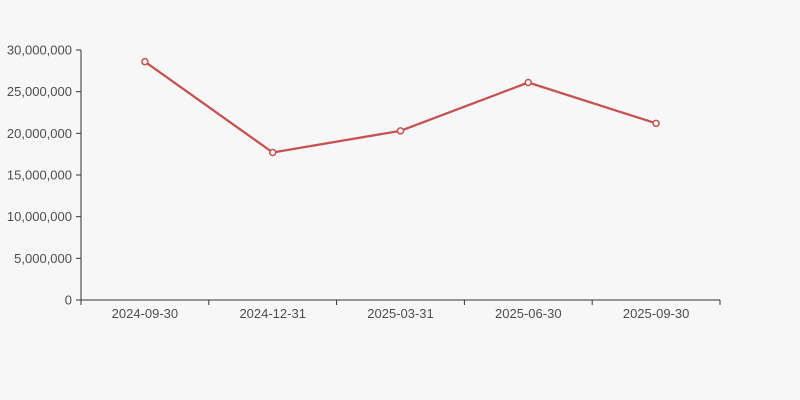 This screenshot has height=400, width=800. What do you see at coordinates (145, 313) in the screenshot?
I see `x-axis-label: 2024-09-30` at bounding box center [145, 313].